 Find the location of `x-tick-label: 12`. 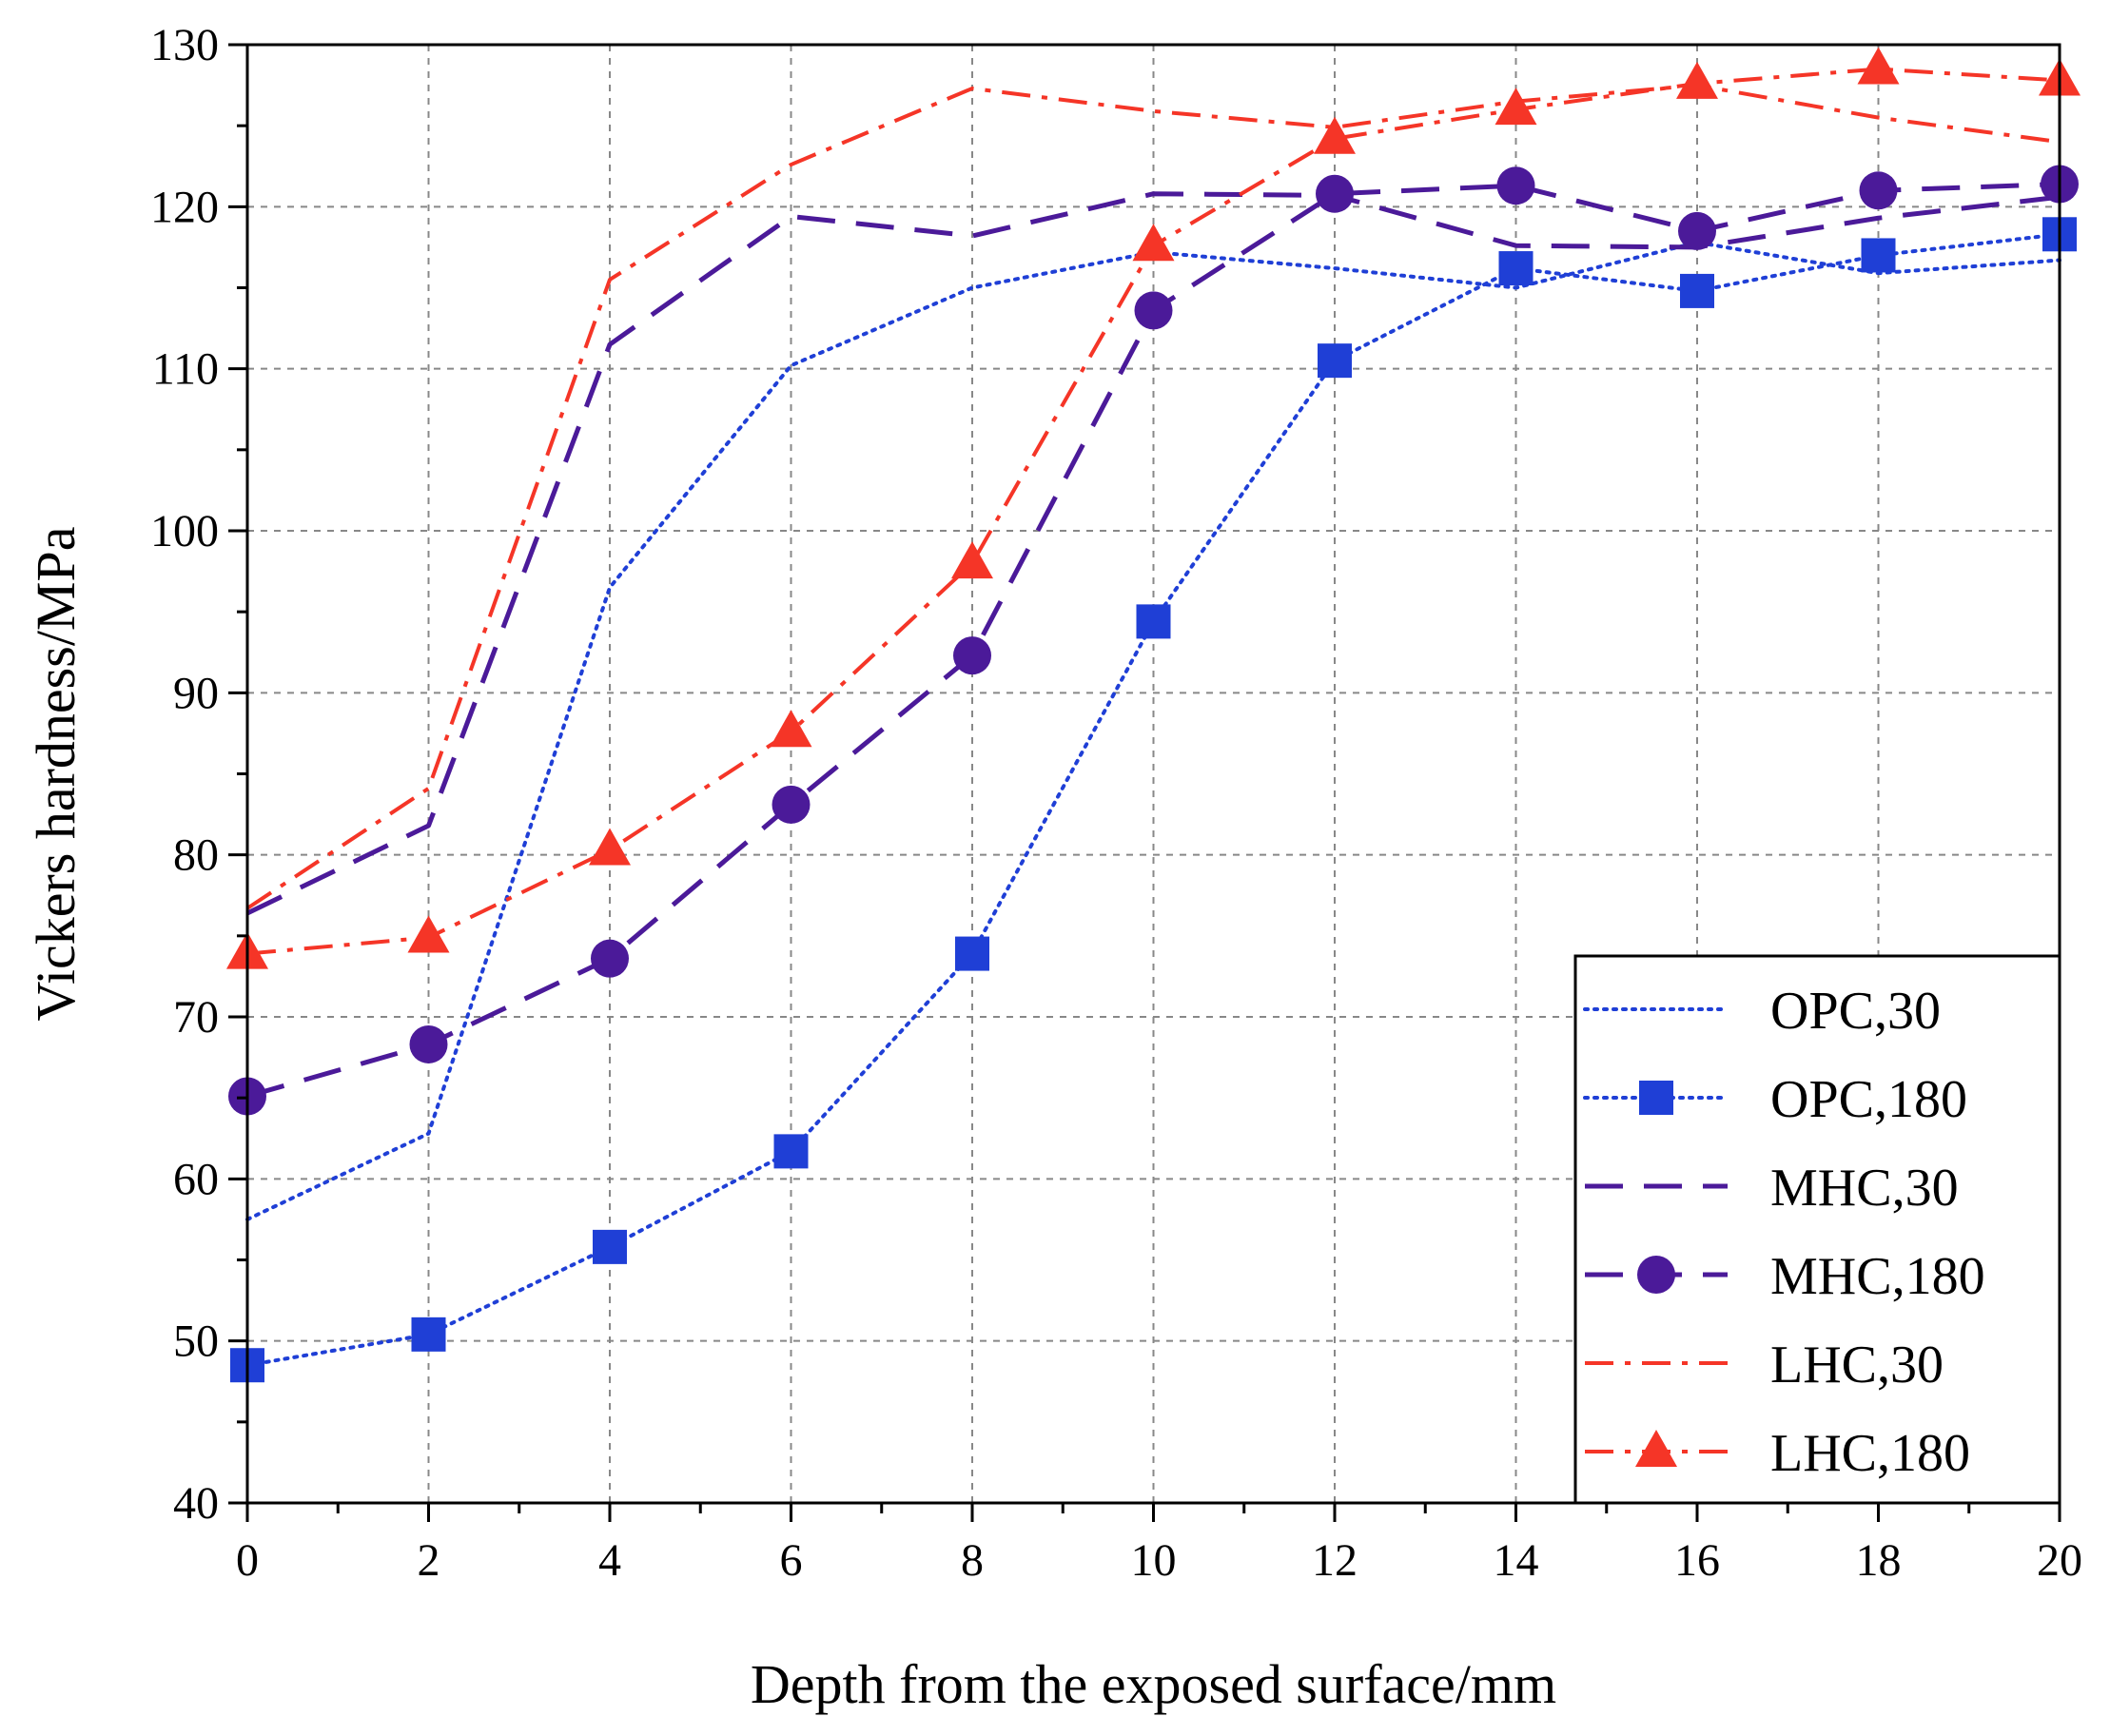

x-tick-label: 12 is located at coordinates (1335, 1561).